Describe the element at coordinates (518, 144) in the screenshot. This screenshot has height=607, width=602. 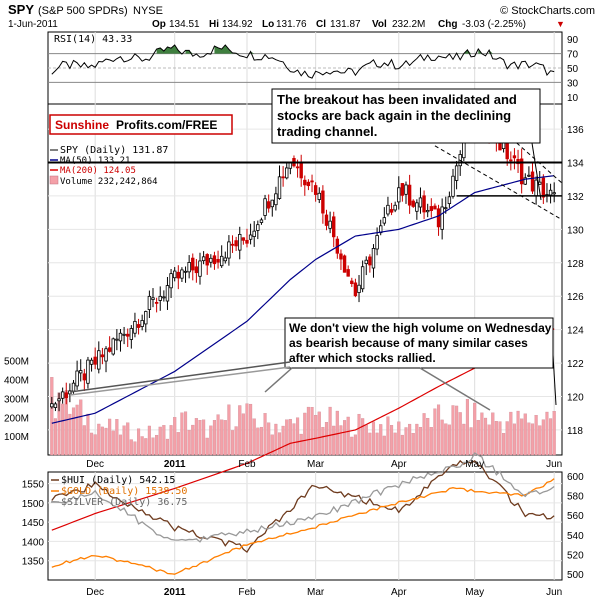
I see `channel-upper-line` at that location.